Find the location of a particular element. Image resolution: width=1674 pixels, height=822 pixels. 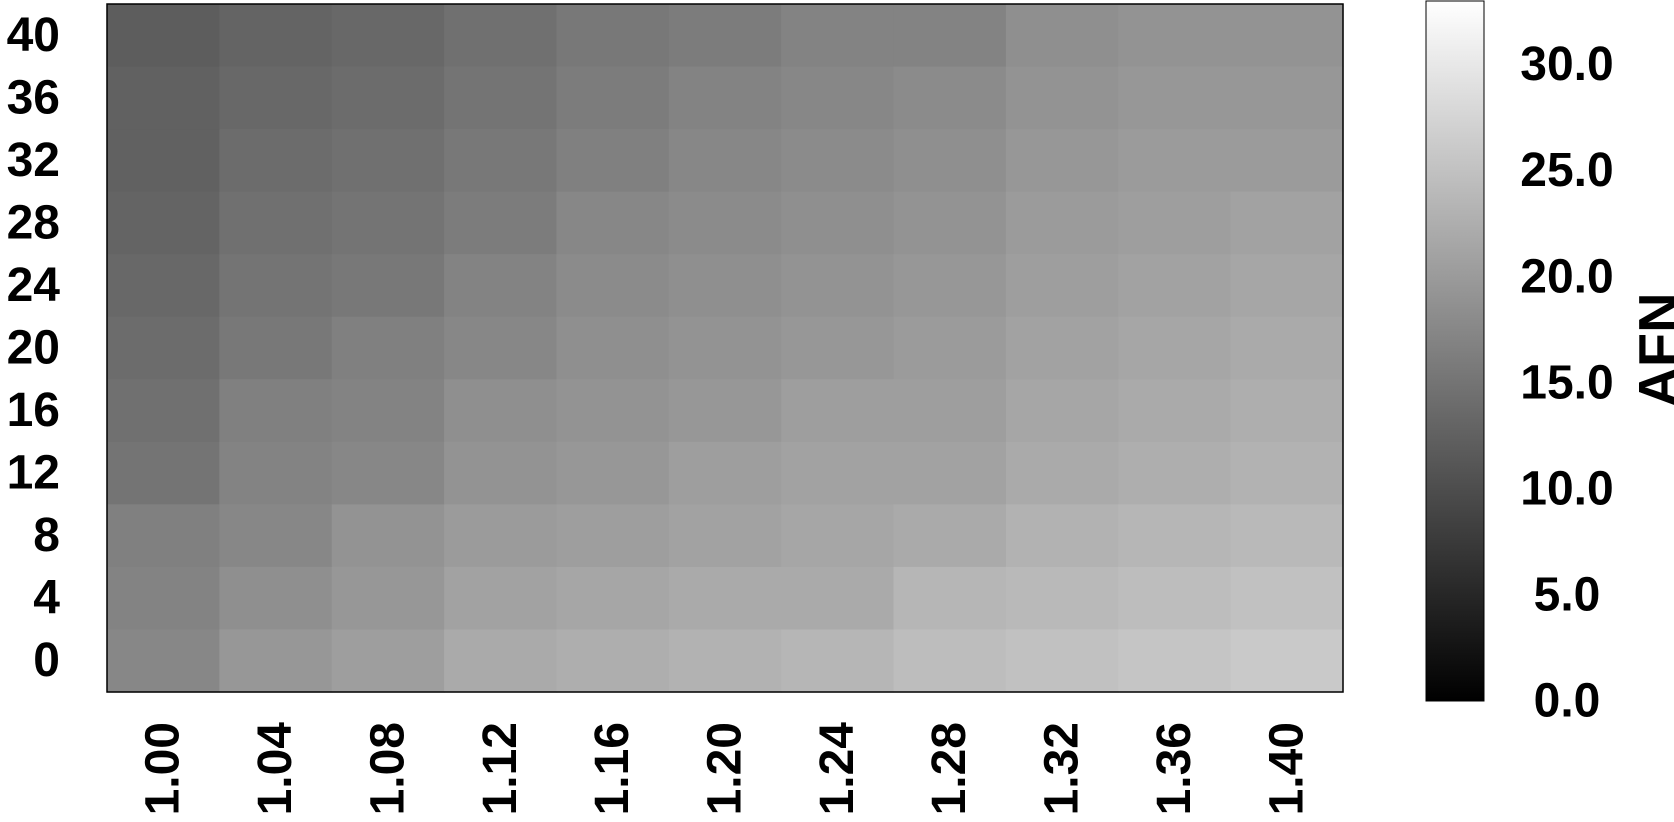

y-tick-label: 16 is located at coordinates (33, 410).